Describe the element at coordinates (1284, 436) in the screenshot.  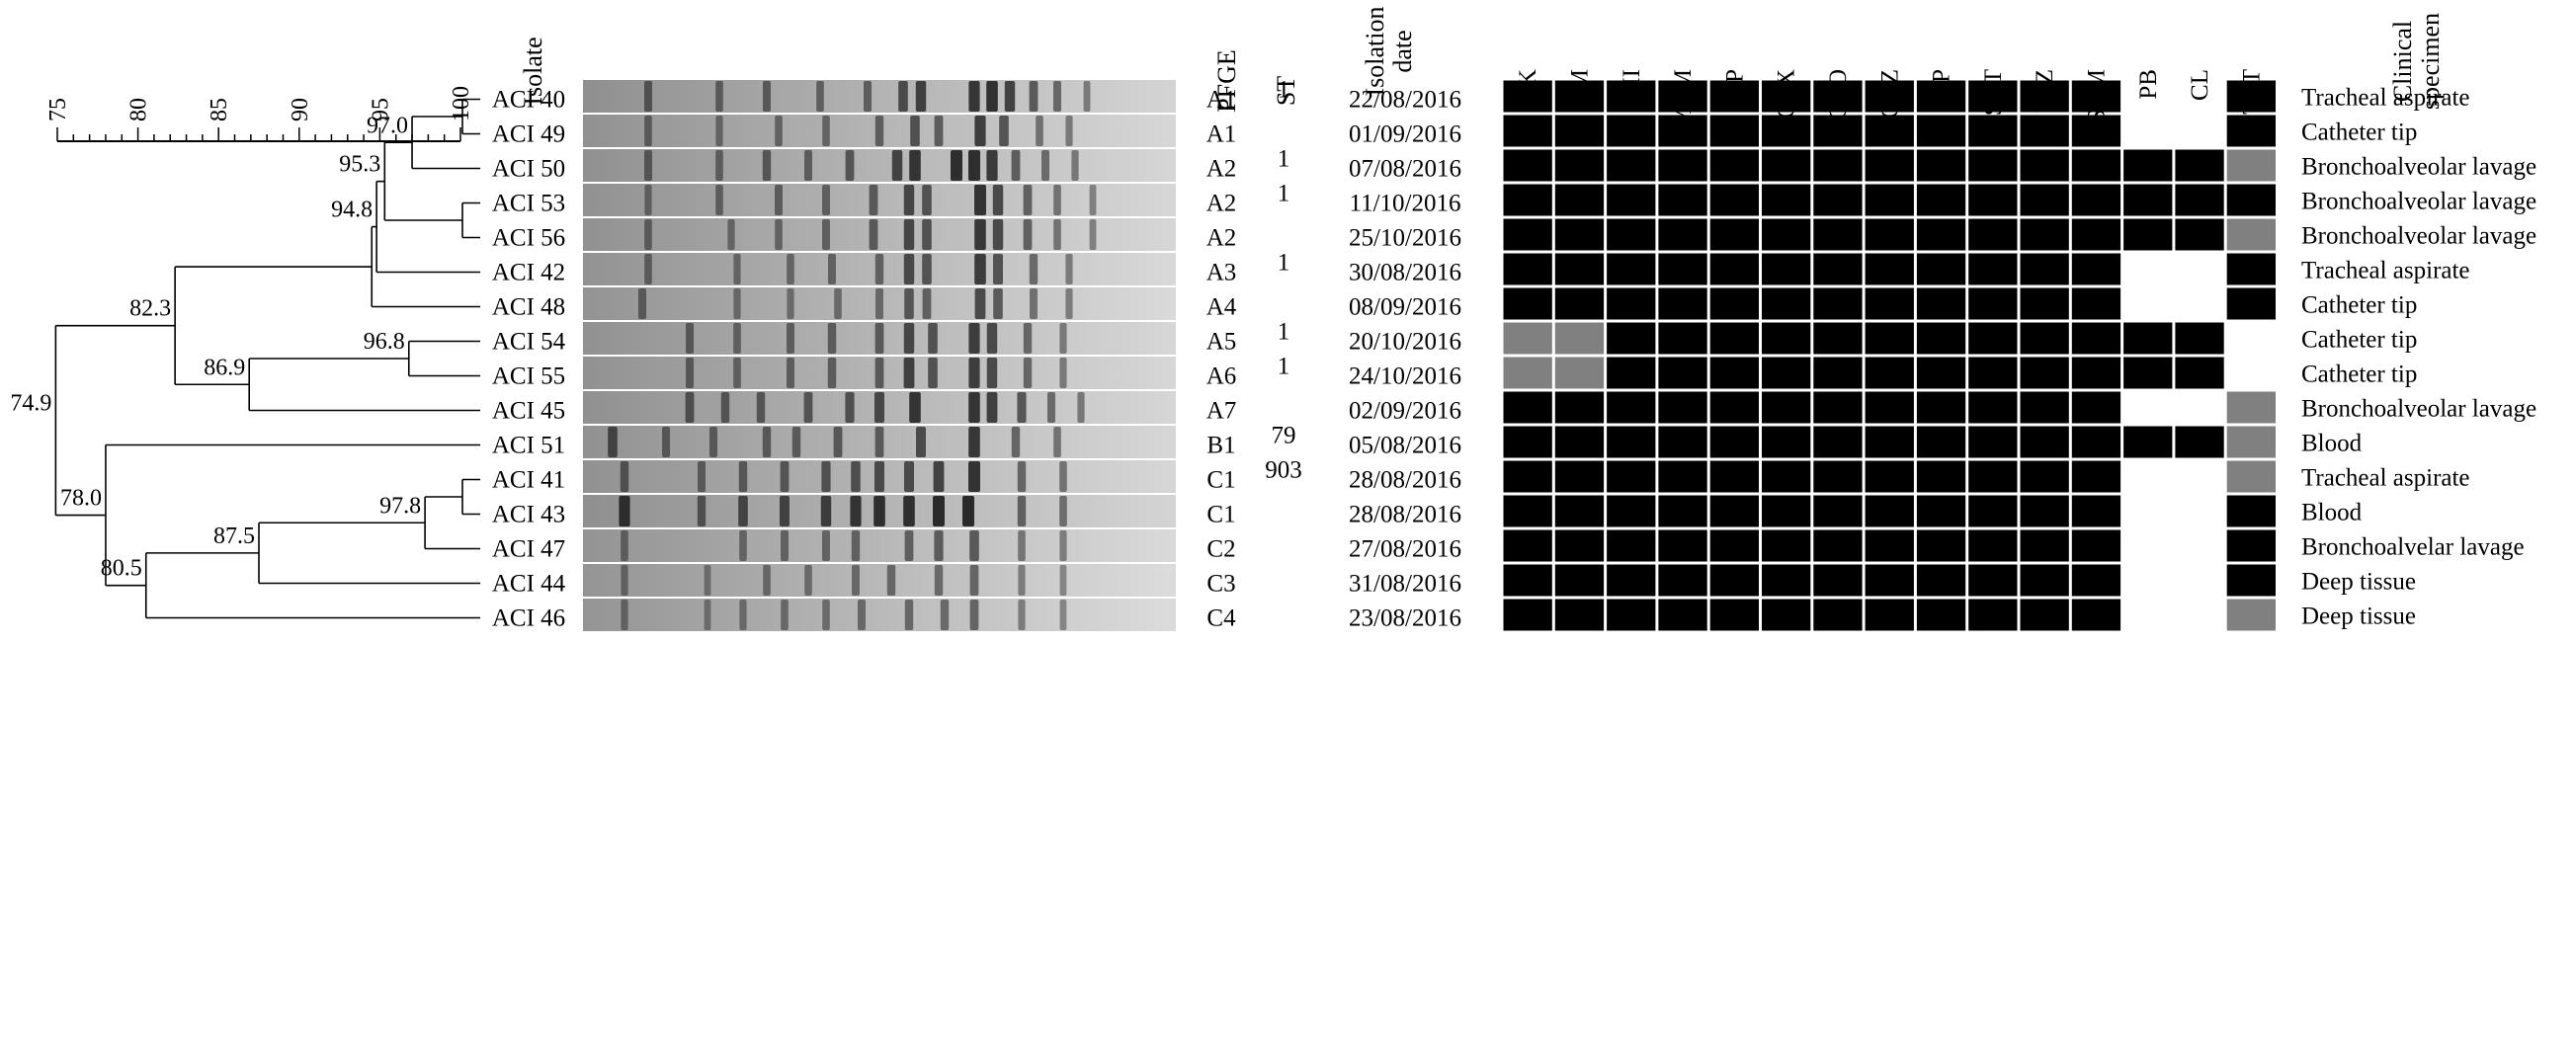
I see `sequence-type: 79` at that location.